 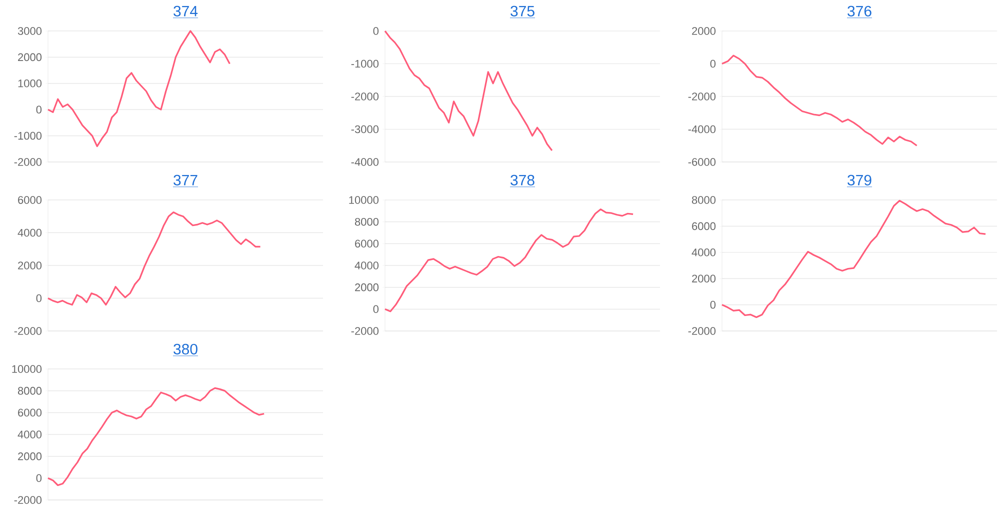 What do you see at coordinates (365, 129) in the screenshot?
I see `y-tick-label: -3000` at bounding box center [365, 129].